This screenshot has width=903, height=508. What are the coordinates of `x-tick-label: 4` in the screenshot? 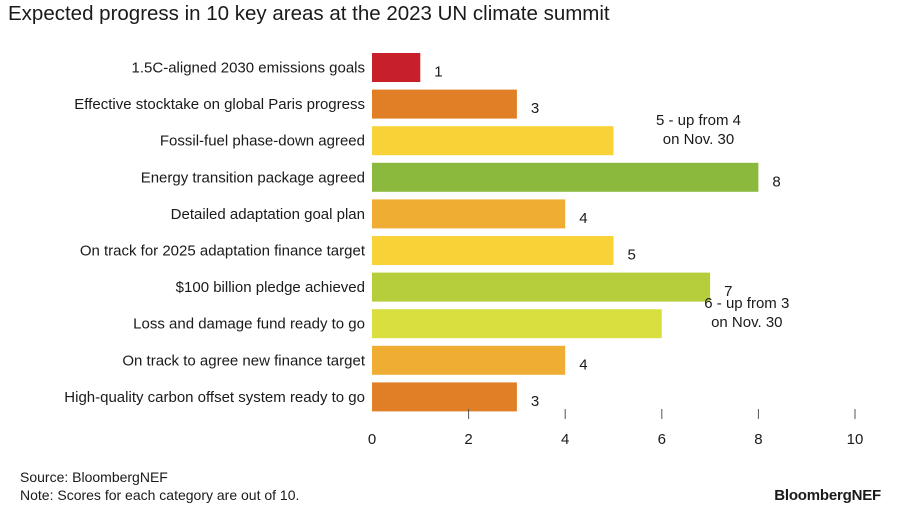 It's located at (565, 439).